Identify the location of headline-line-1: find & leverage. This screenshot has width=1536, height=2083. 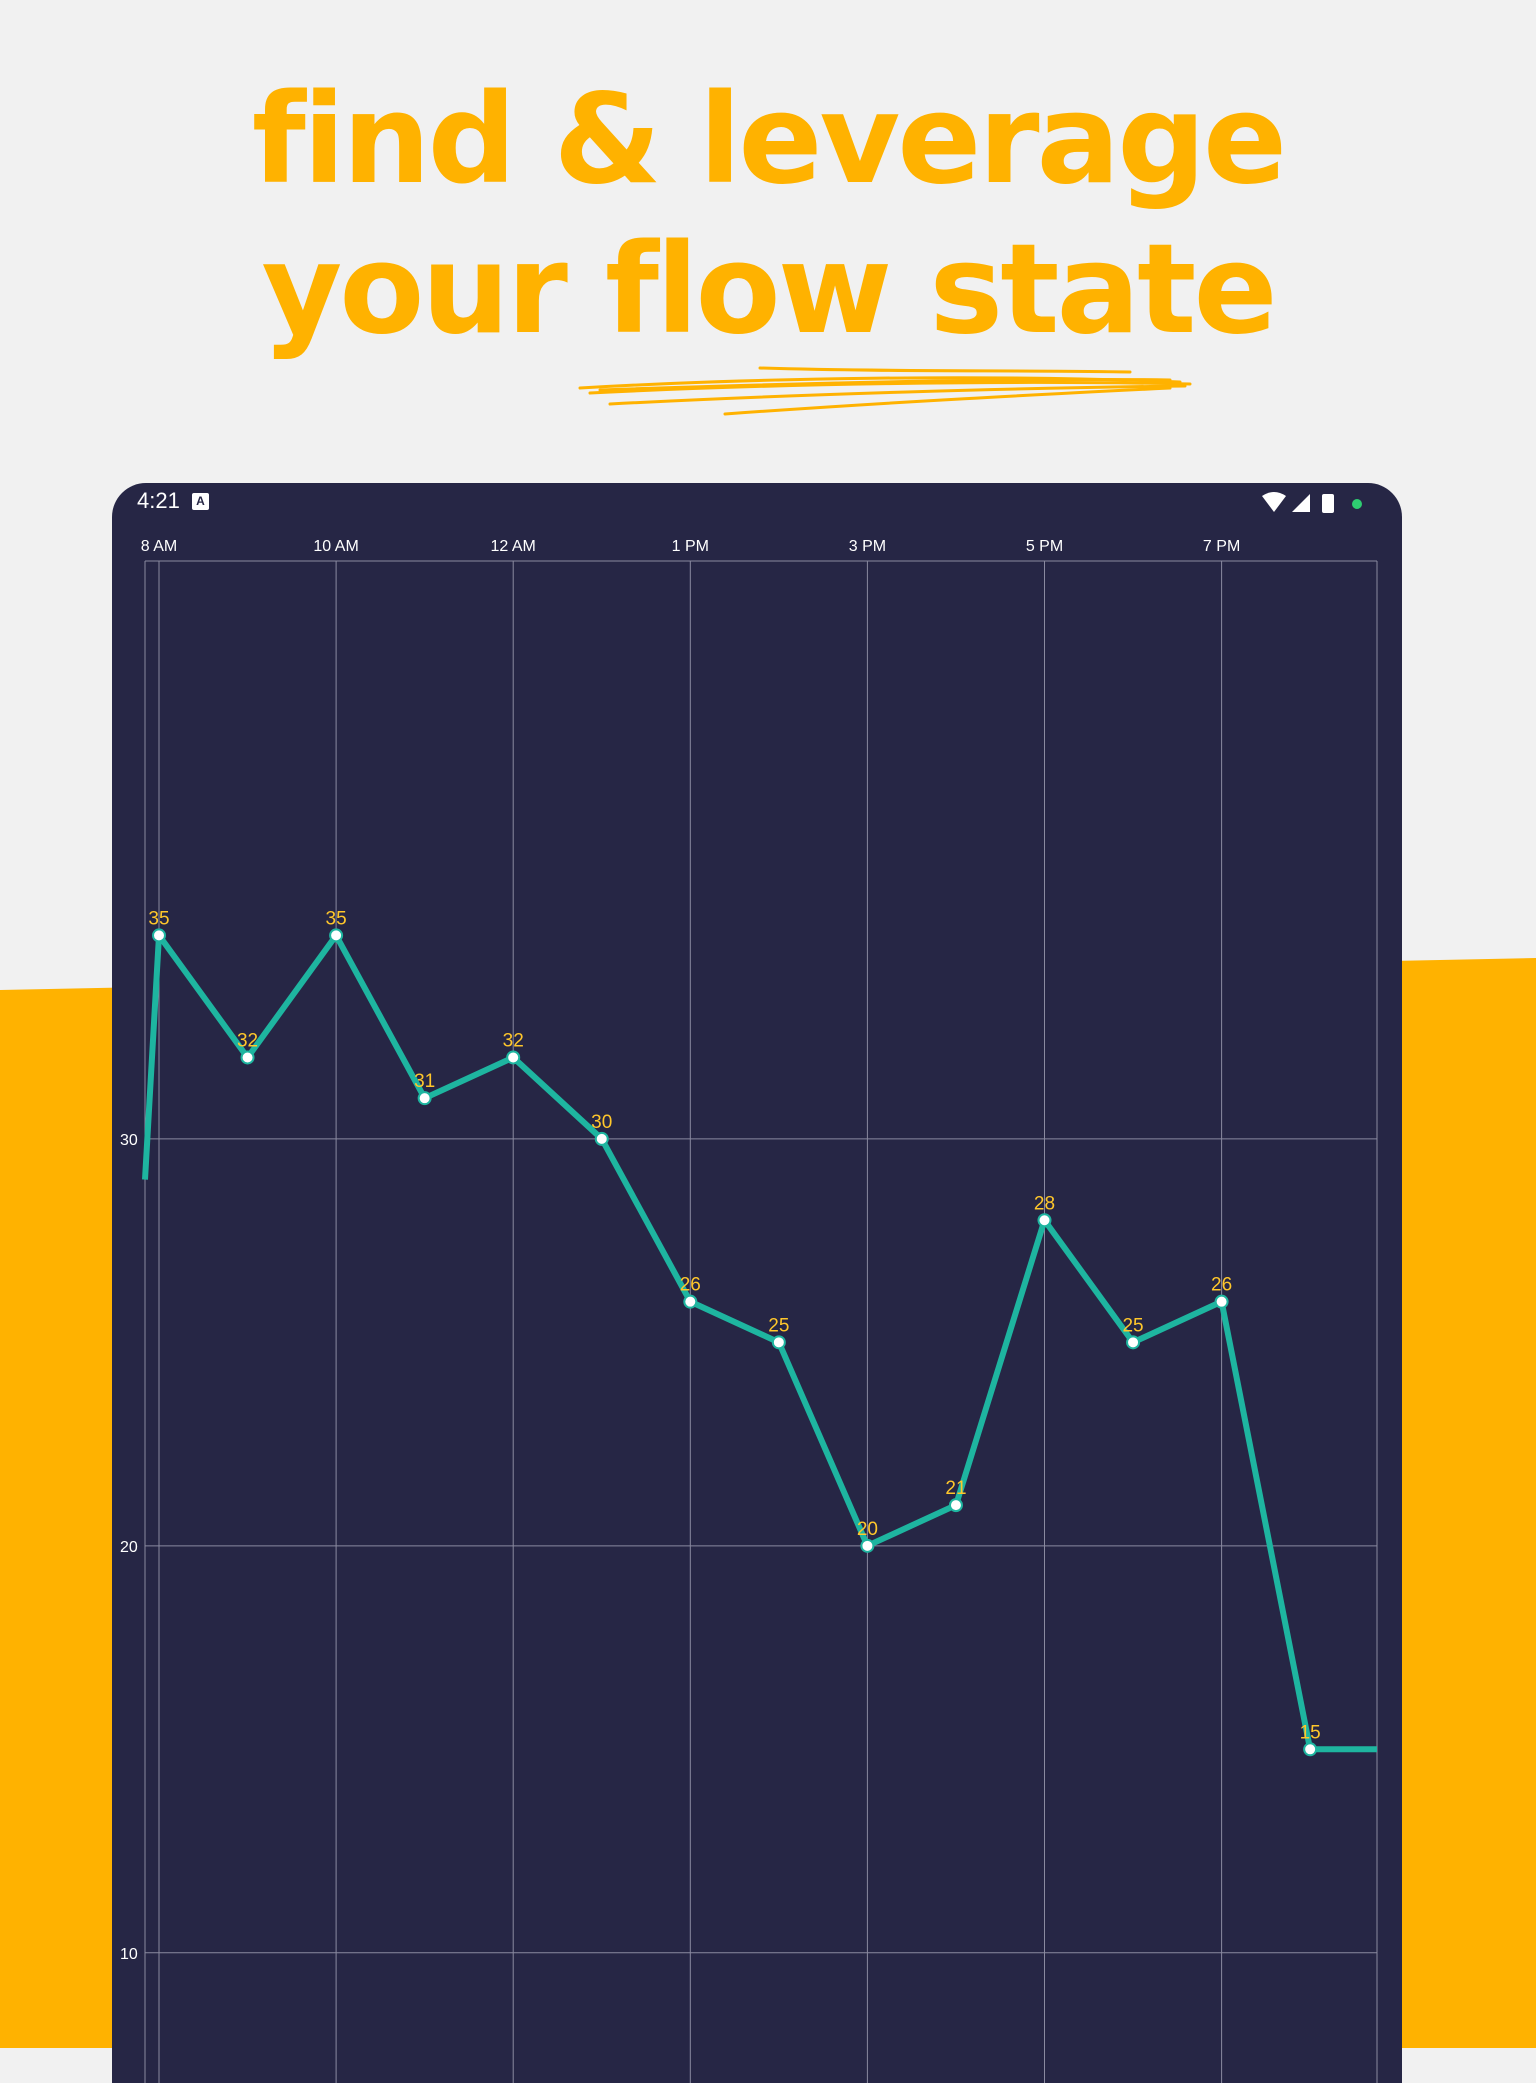
(769, 140).